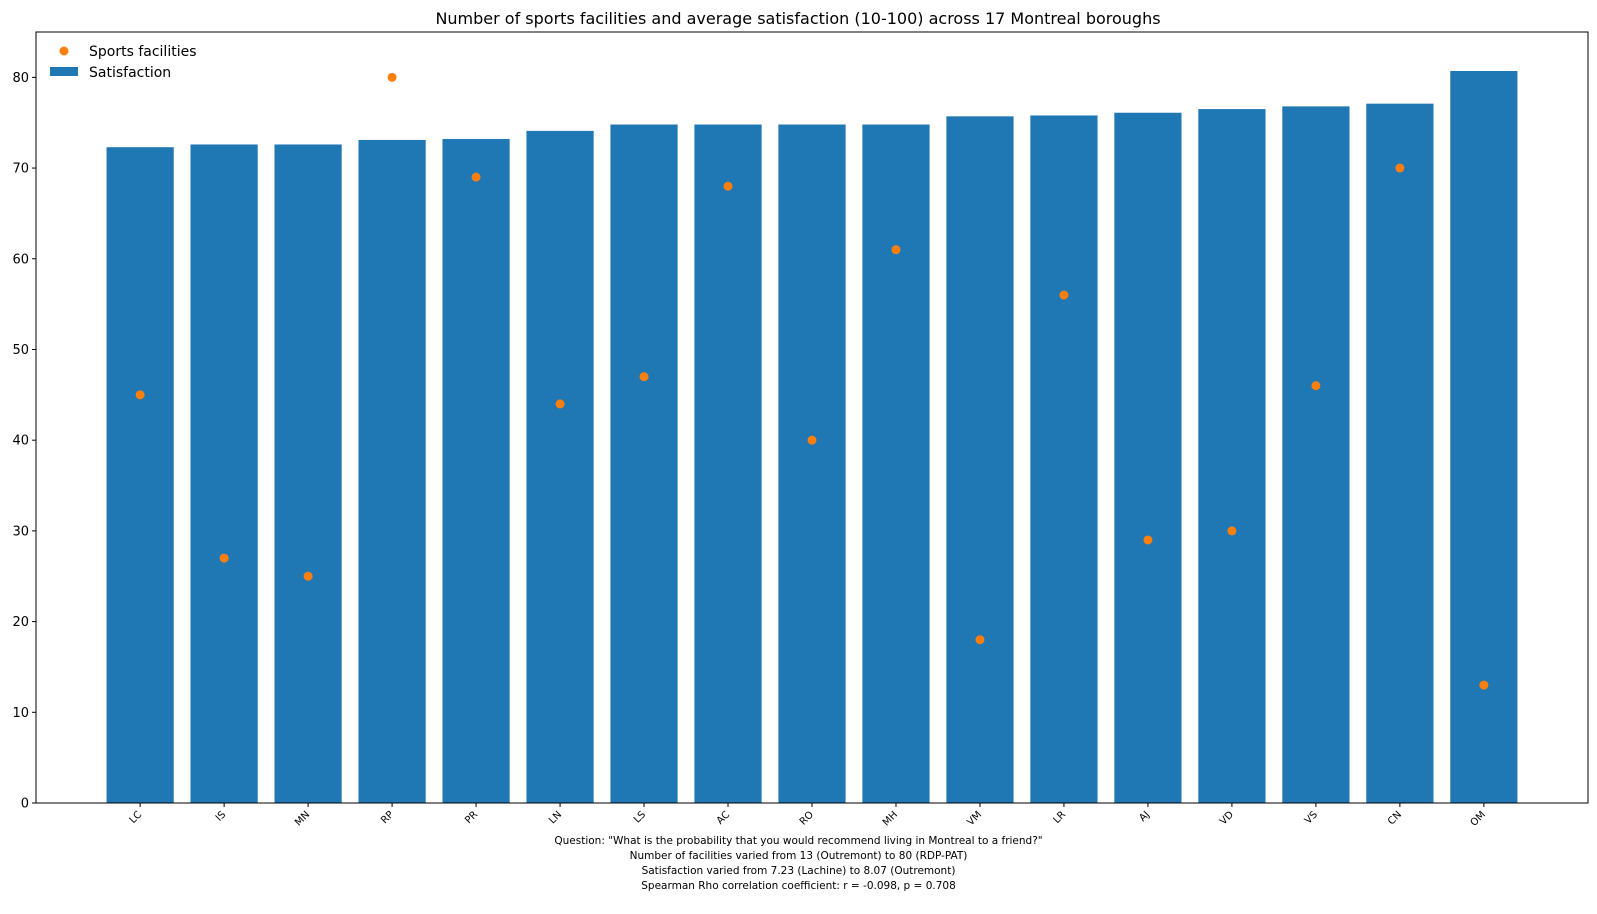  What do you see at coordinates (1316, 454) in the screenshot?
I see `bar-vs` at bounding box center [1316, 454].